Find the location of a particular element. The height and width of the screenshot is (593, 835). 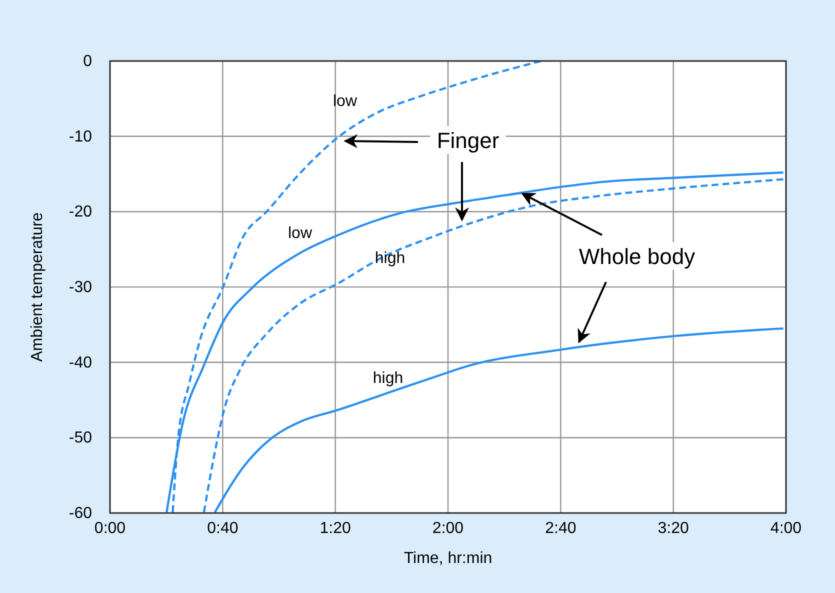

y-tick-label: -40 is located at coordinates (80, 363).